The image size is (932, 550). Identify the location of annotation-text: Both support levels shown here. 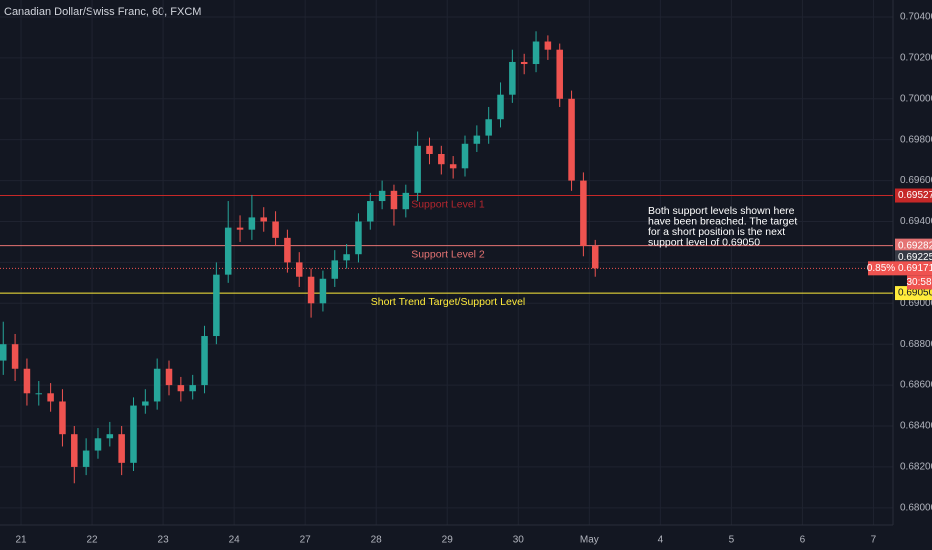
(721, 211).